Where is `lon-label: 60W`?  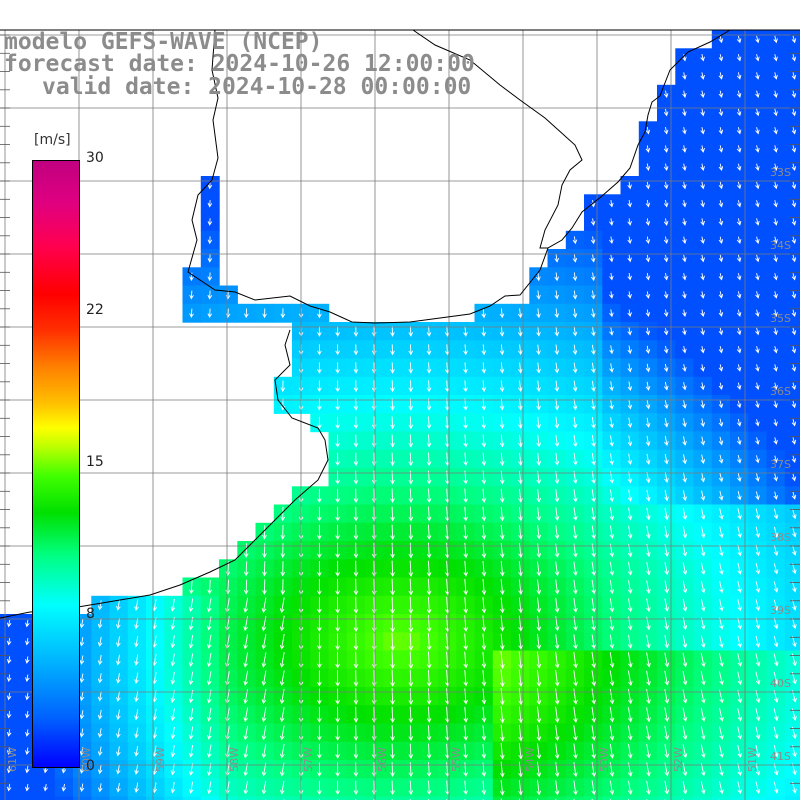 lon-label: 60W is located at coordinates (86, 759).